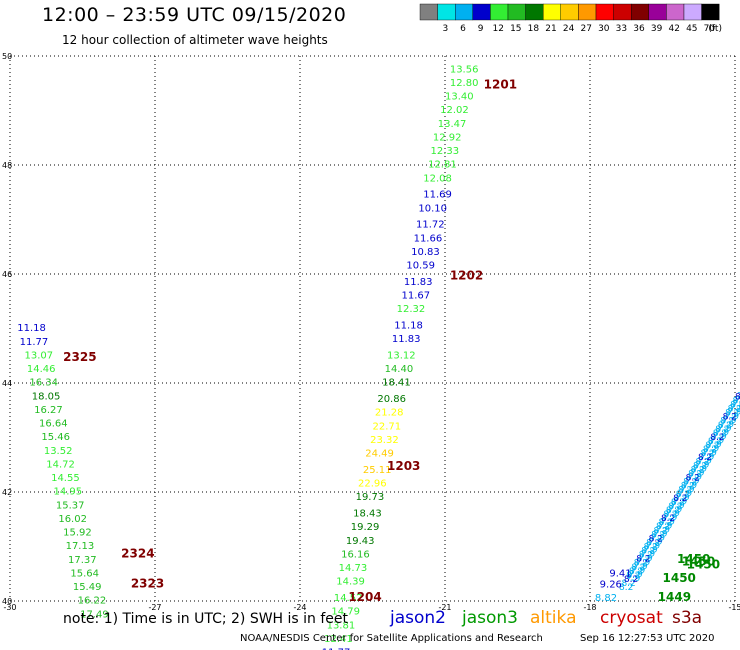  I want to click on wave-height-value: 13.56, so click(464, 69).